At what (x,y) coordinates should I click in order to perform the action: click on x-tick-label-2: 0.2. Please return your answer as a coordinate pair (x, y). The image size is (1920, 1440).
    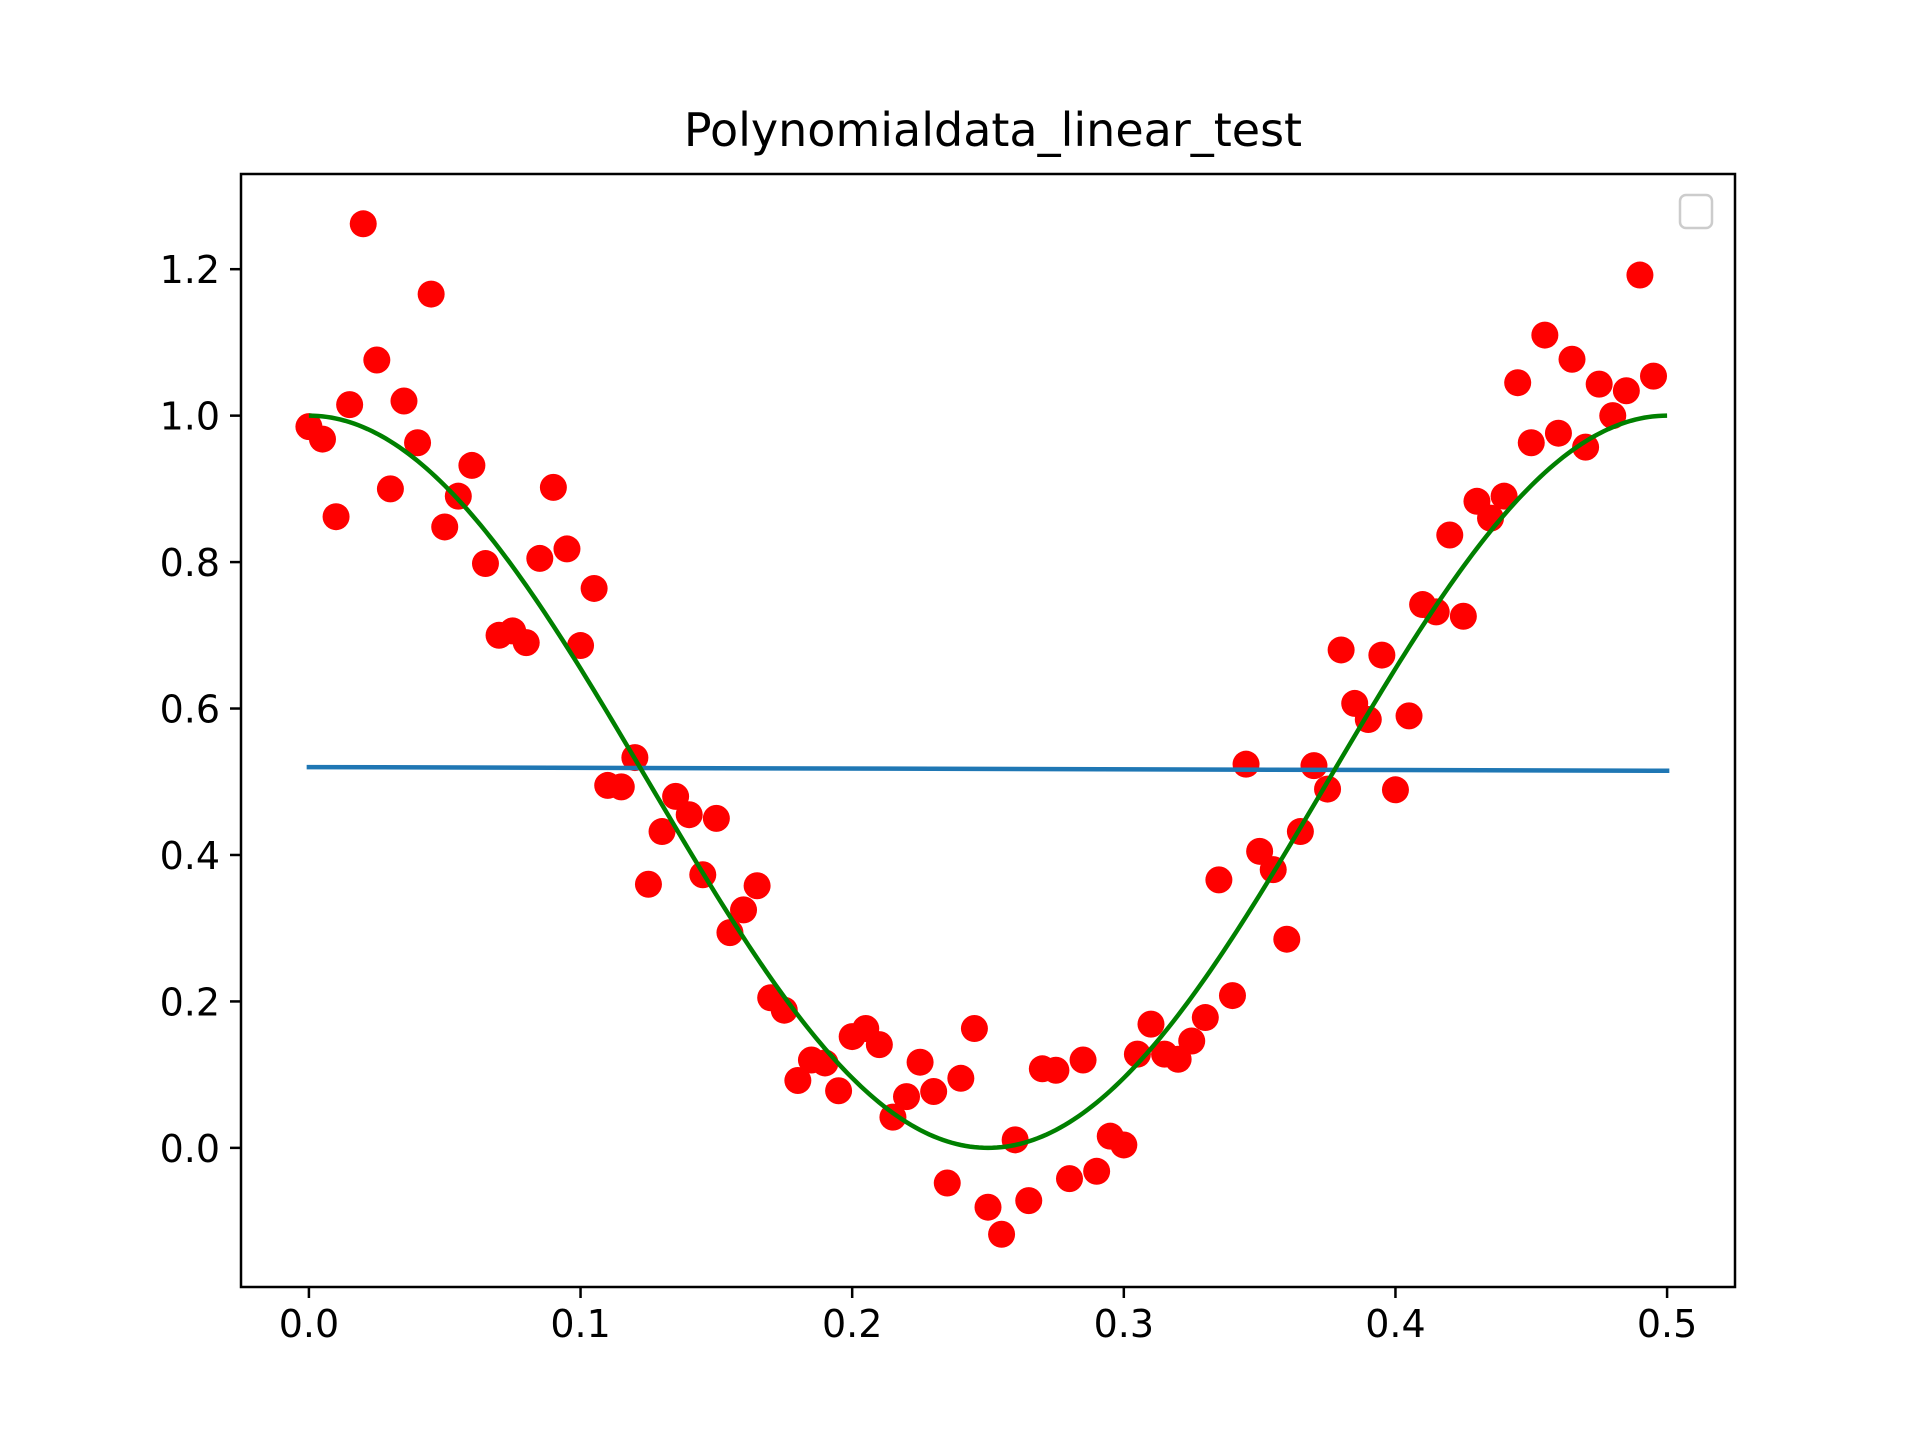
    Looking at the image, I should click on (852, 1324).